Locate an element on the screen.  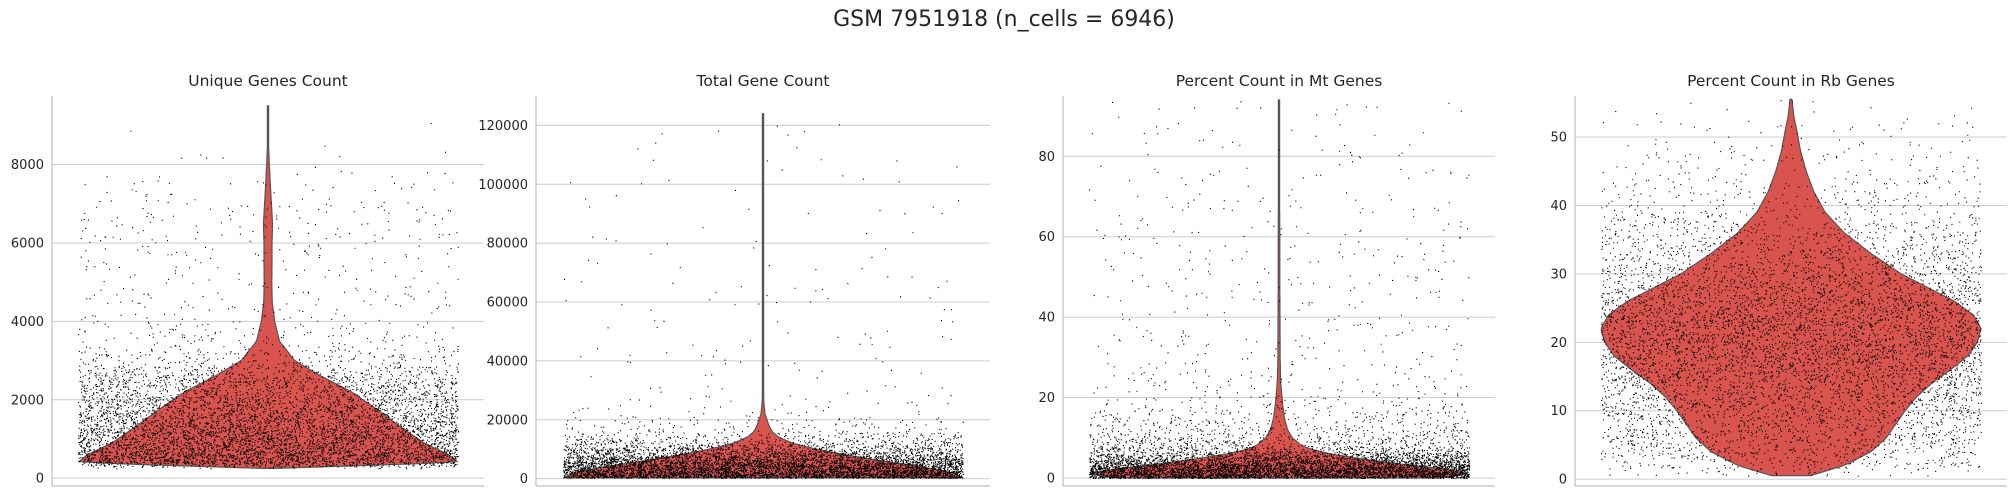
y-tick-label: 60000 is located at coordinates (507, 303).